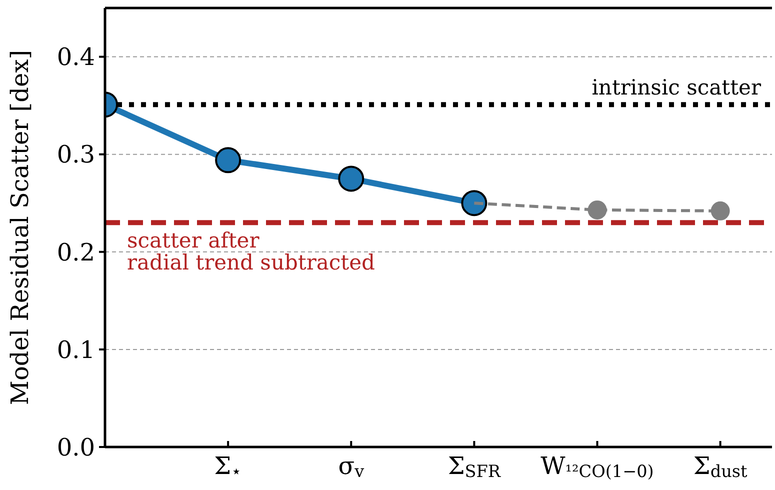 The image size is (775, 490). I want to click on y-tick-label: 0.2, so click(75, 252).